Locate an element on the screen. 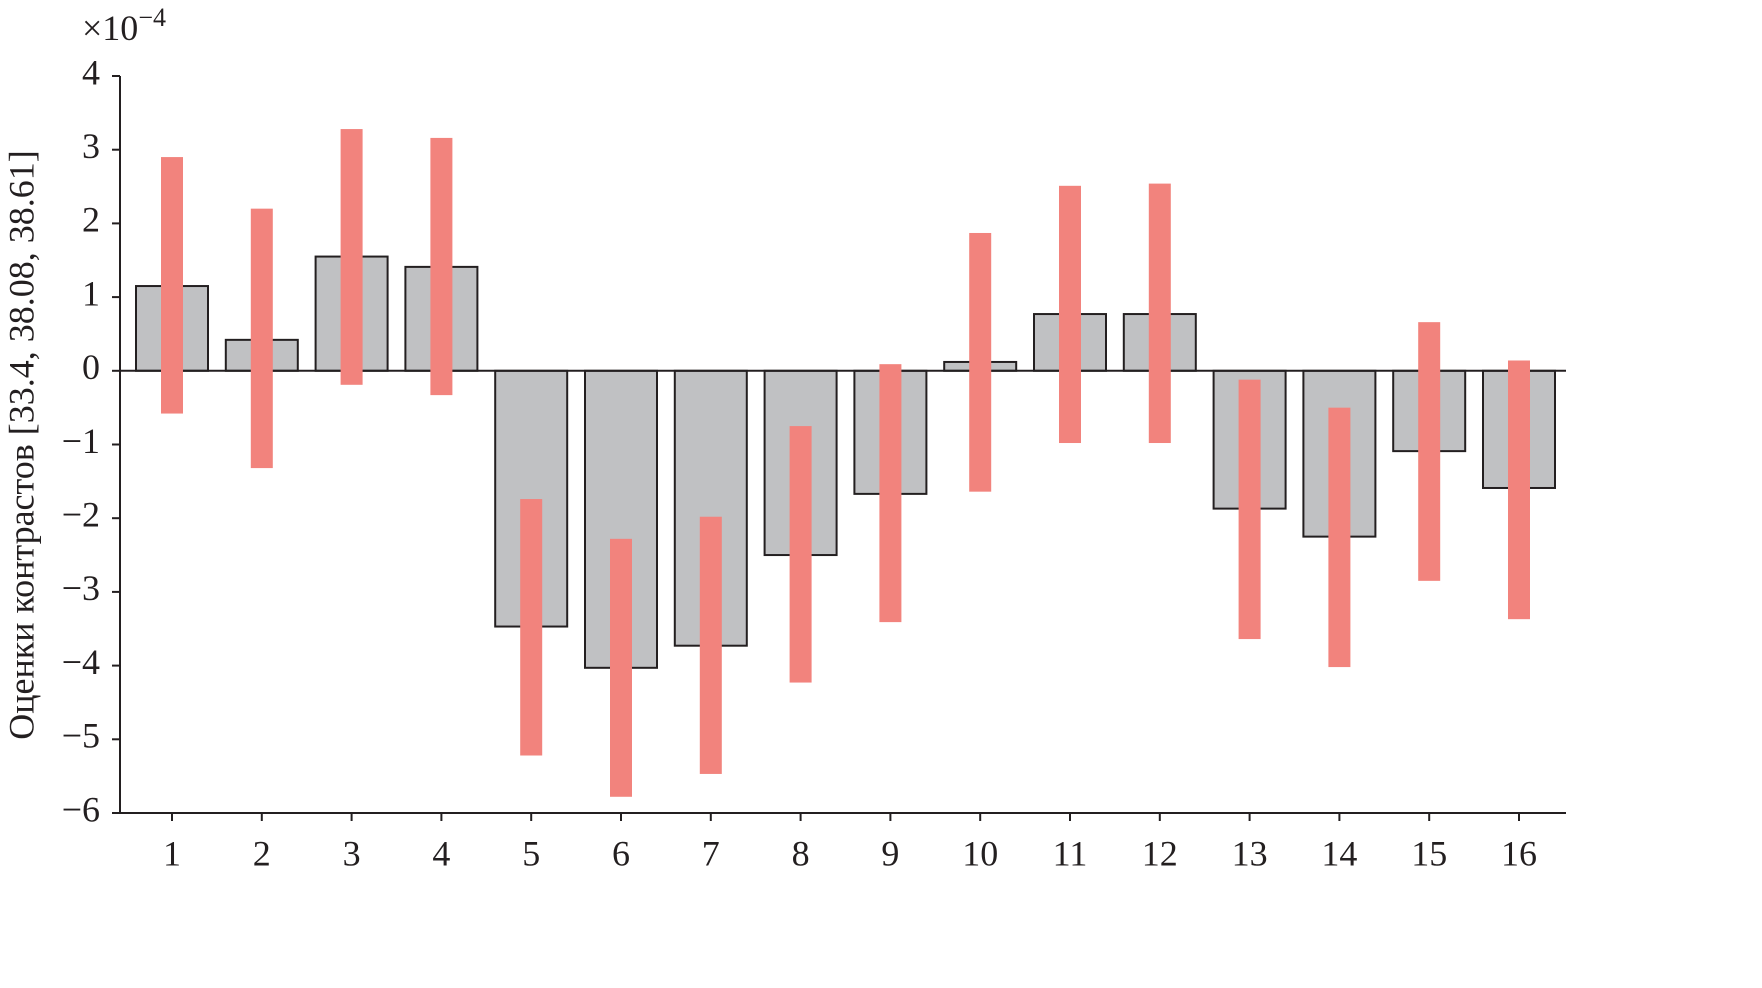 This screenshot has height=988, width=1762. x-tick-label: 8 is located at coordinates (801, 853).